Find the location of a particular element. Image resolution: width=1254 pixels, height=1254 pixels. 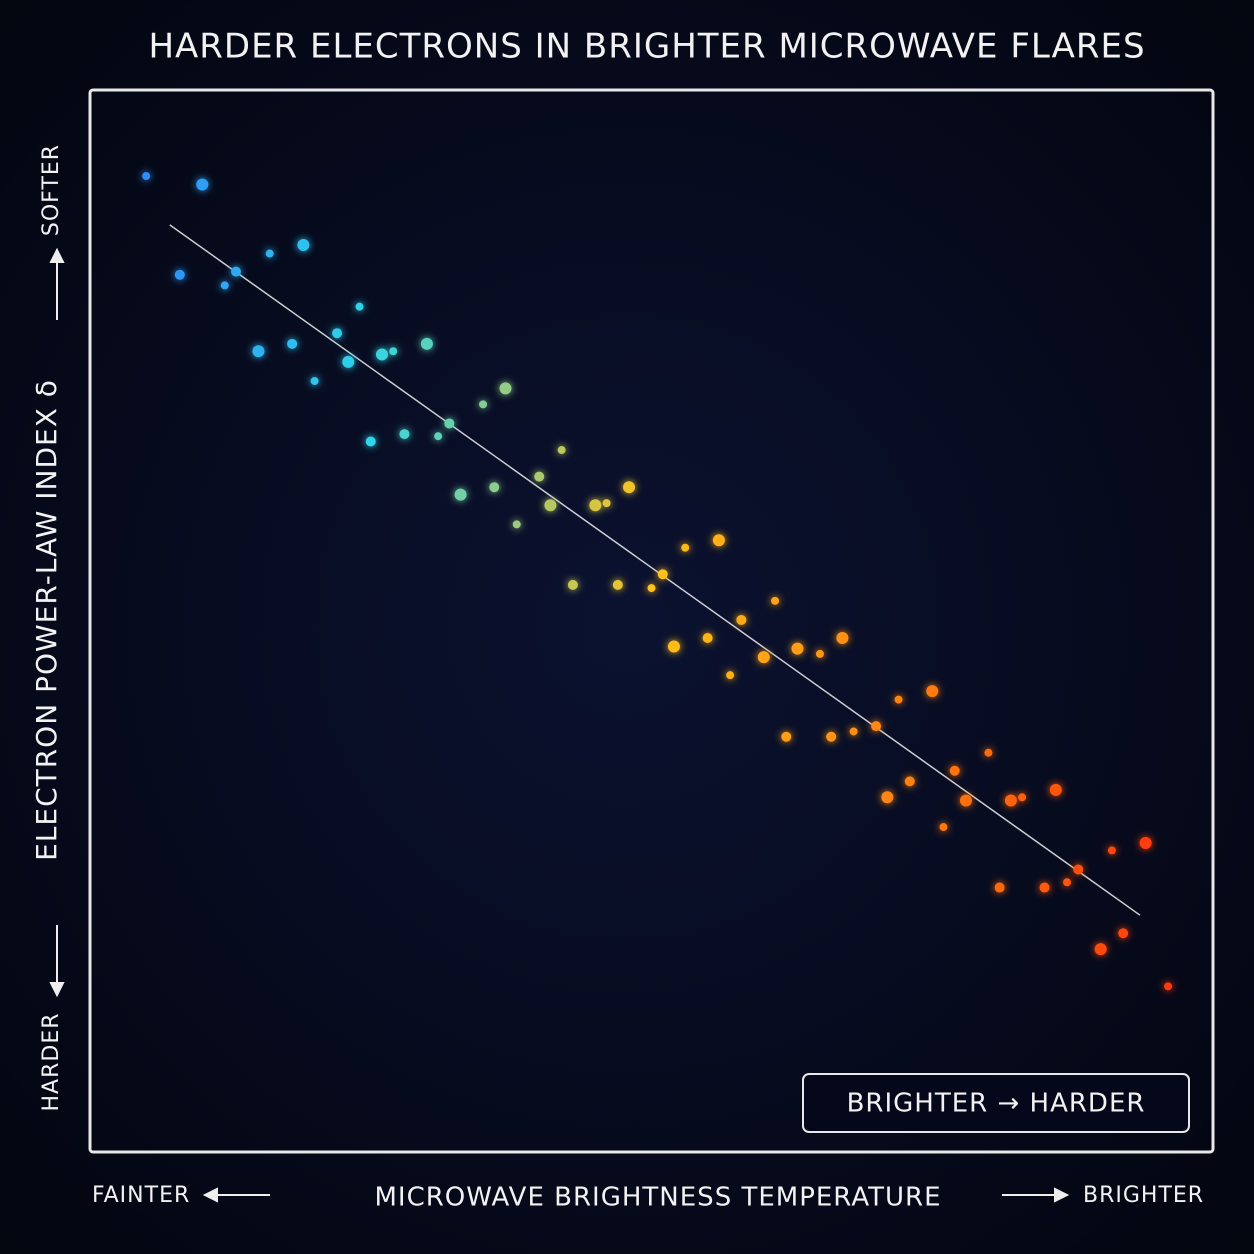

y-axis-bottom-label: HARDER is located at coordinates (51, 1061).